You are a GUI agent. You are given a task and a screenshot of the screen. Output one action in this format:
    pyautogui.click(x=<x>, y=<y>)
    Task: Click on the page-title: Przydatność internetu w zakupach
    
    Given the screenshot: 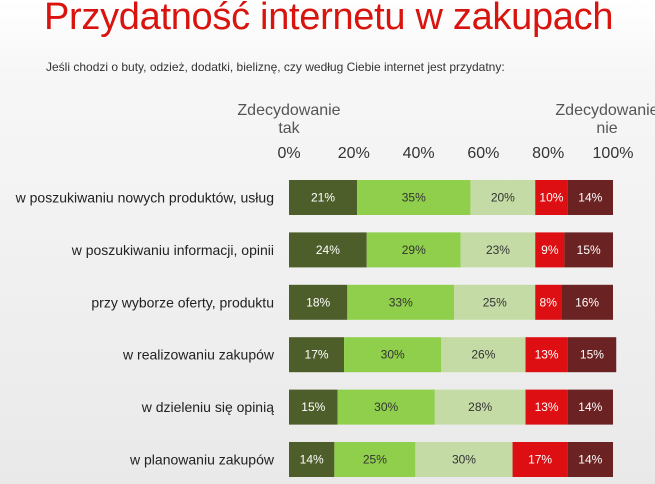 What is the action you would take?
    pyautogui.click(x=329, y=19)
    